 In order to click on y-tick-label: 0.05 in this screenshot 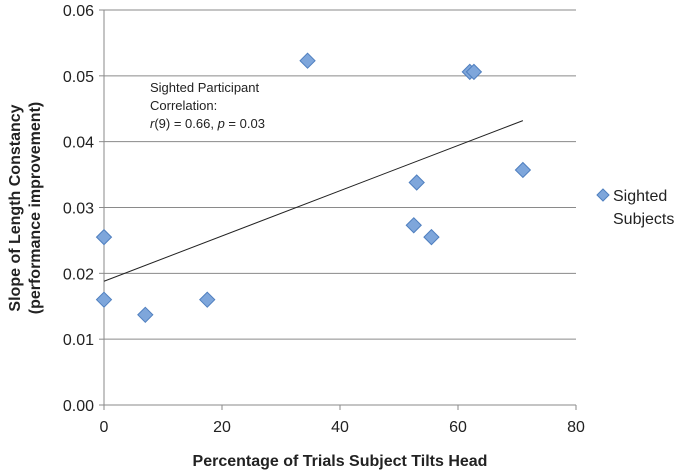, I will do `click(78, 77)`.